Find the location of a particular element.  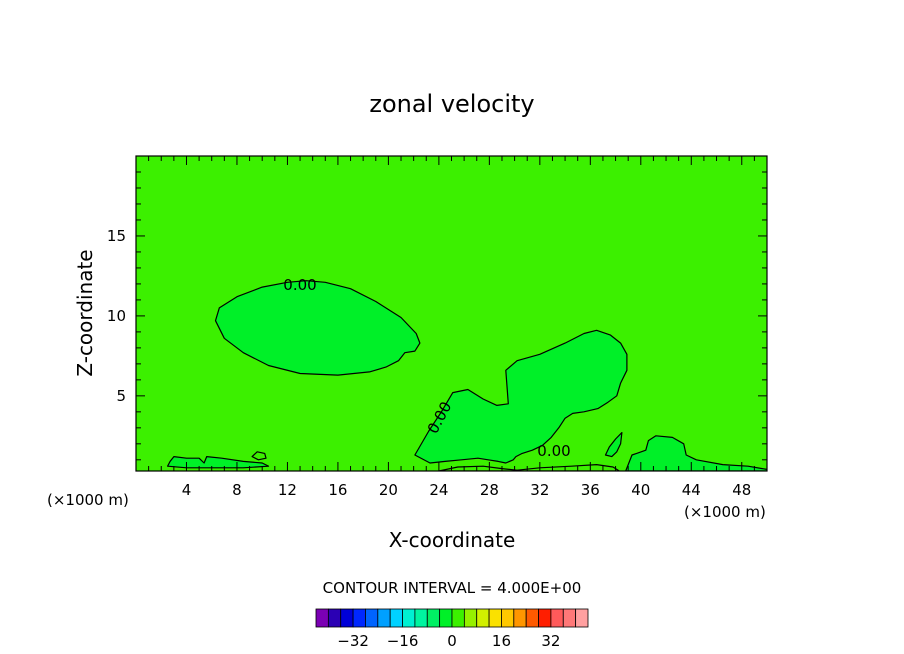

contour-interval-text: CONTOUR INTERVAL = 4.000E+00 is located at coordinates (452, 588).